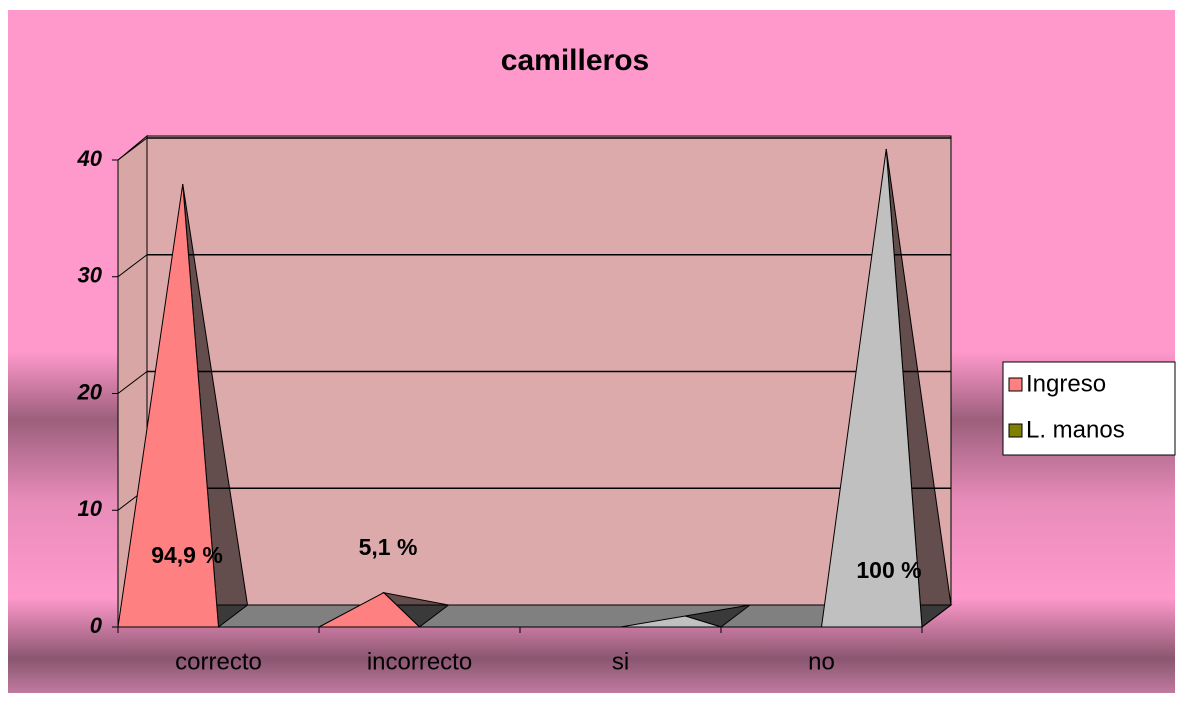  What do you see at coordinates (1089, 408) in the screenshot?
I see `legend` at bounding box center [1089, 408].